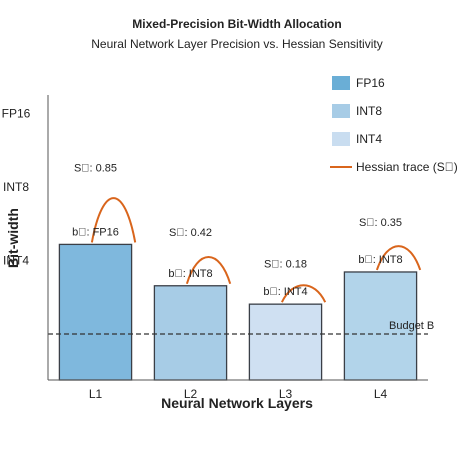  Describe the element at coordinates (16, 113) in the screenshot. I see `y-tick-fp16: FP16` at that location.